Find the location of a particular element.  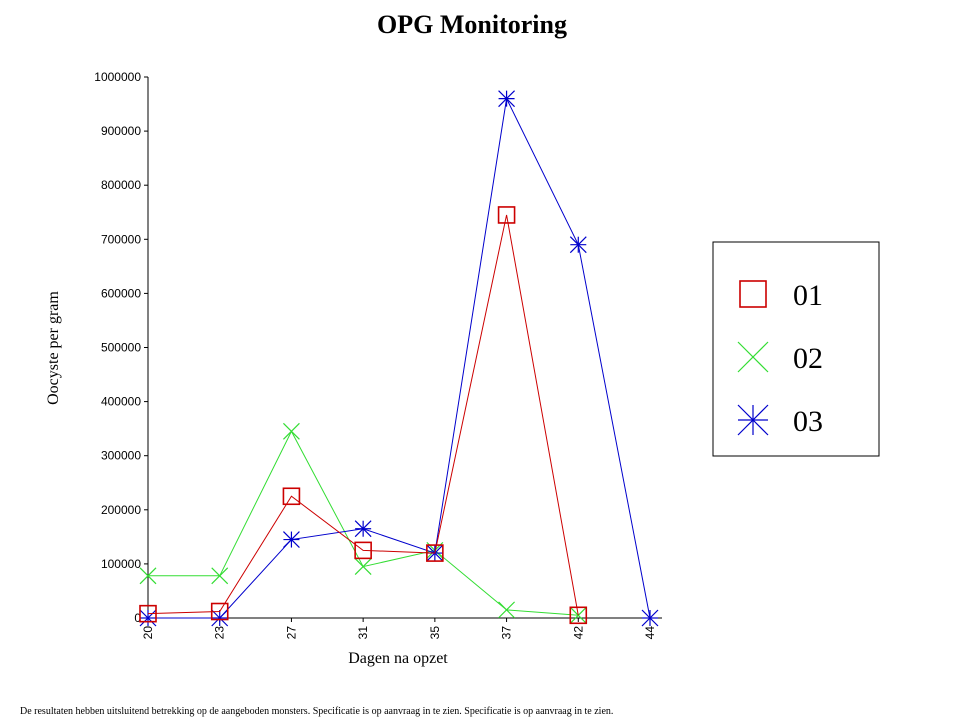

y-tick-label: 500000 is located at coordinates (121, 348).